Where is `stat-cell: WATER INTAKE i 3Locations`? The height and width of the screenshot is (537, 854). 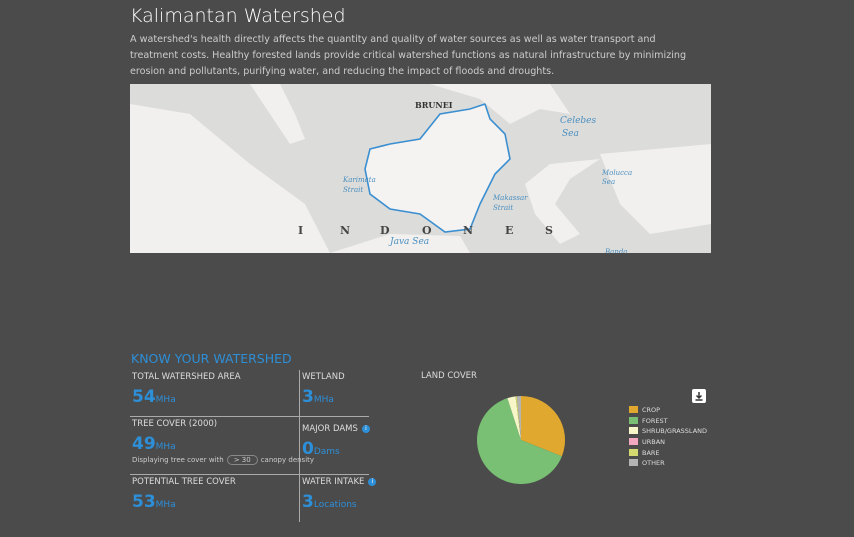 stat-cell: WATER INTAKE i 3Locations is located at coordinates (339, 494).